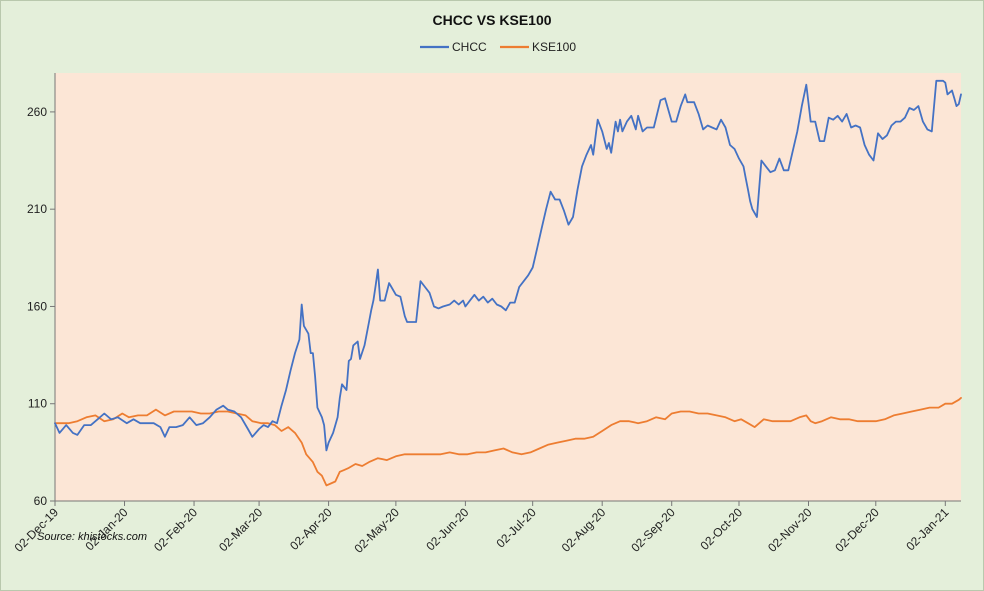 The image size is (984, 591). What do you see at coordinates (517, 528) in the screenshot?
I see `x-tick-label: 02-Jul-20` at bounding box center [517, 528].